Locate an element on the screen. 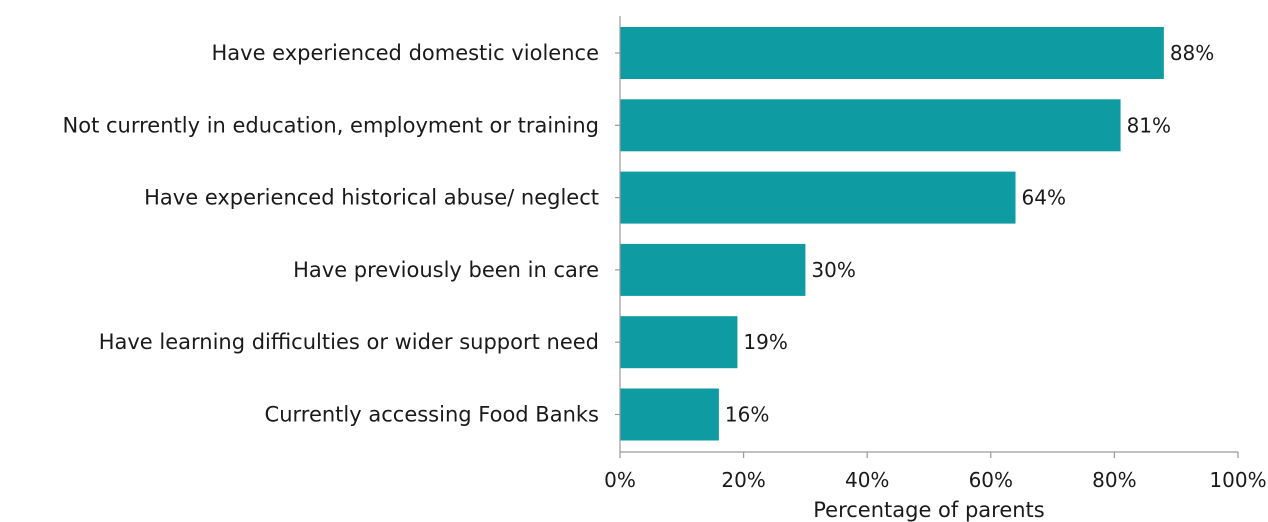 Image resolution: width=1268 pixels, height=522 pixels. data-label: 81% is located at coordinates (1149, 125).